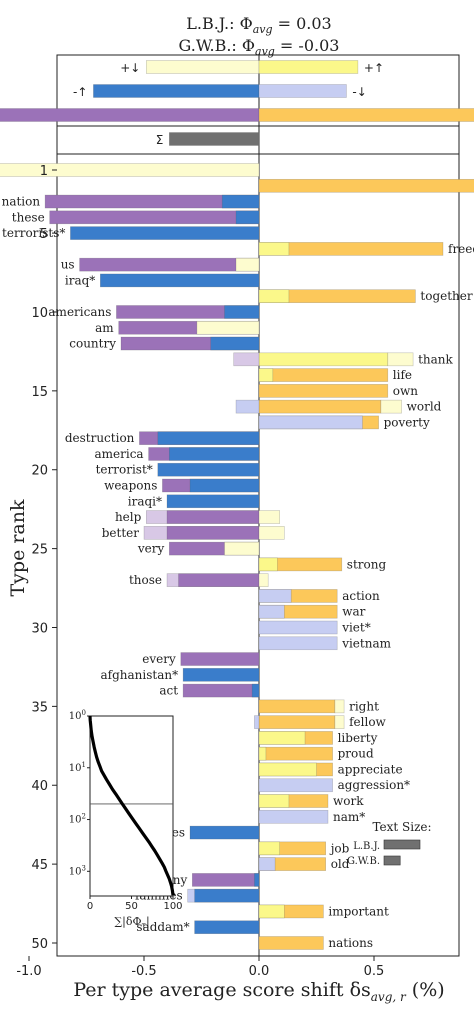  Describe the element at coordinates (367, 722) in the screenshot. I see `word-label: fellow` at that location.